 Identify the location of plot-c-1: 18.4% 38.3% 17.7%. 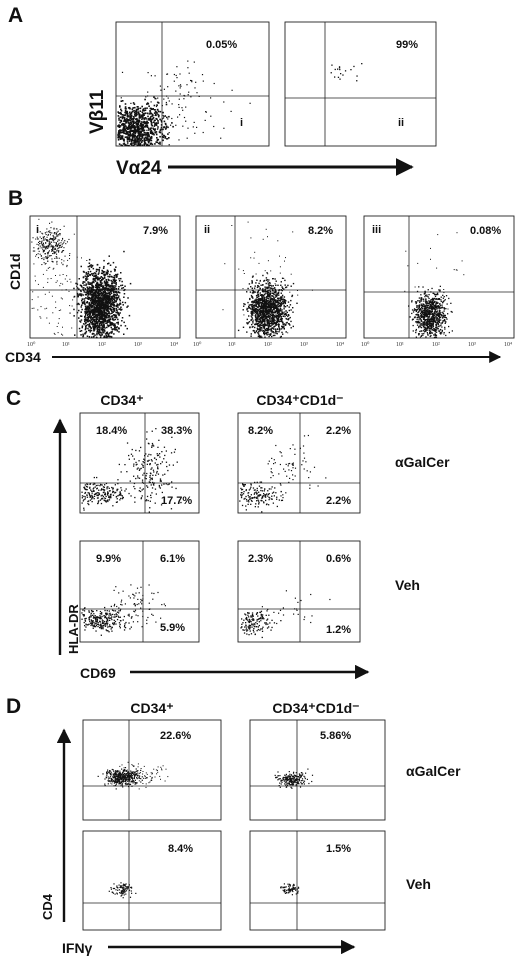
(139, 463).